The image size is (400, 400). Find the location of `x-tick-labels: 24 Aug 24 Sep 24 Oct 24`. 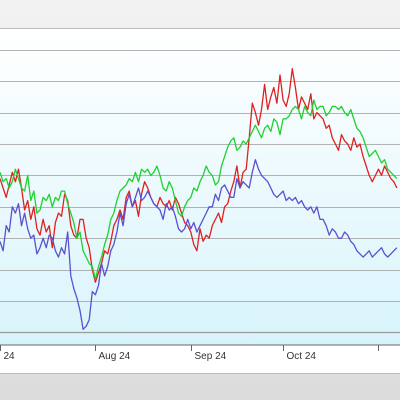

x-tick-labels: 24 Aug 24 Sep 24 Oct 24 is located at coordinates (189, 353).